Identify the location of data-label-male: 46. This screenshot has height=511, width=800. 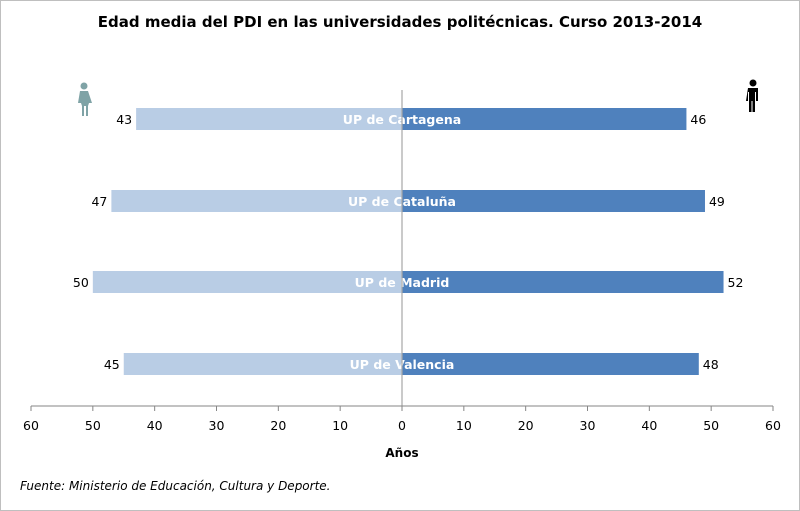
(698, 119).